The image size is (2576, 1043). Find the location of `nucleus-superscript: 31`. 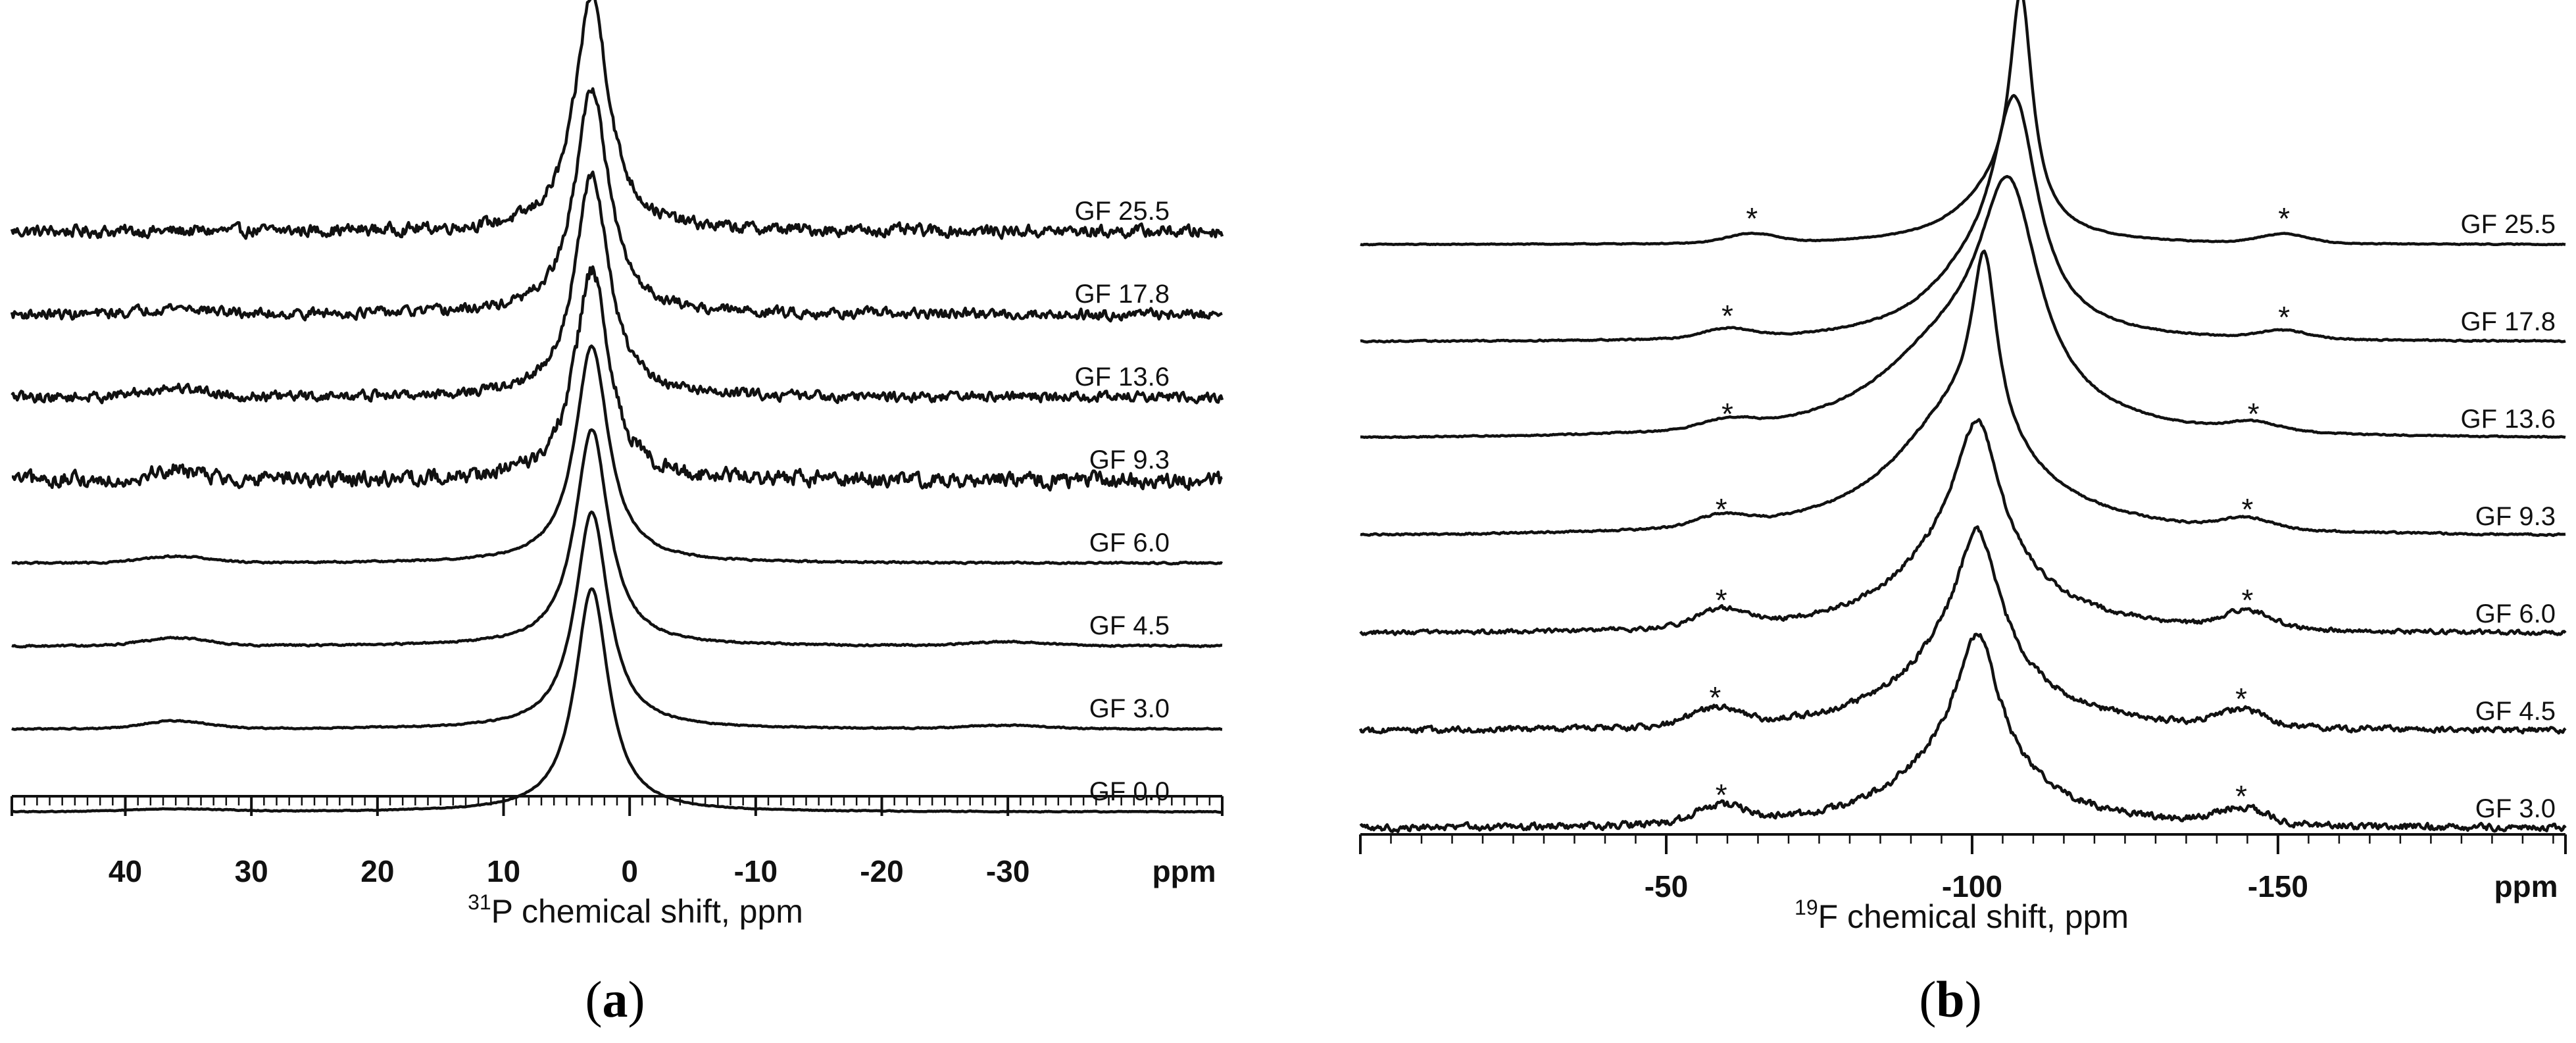

nucleus-superscript: 31 is located at coordinates (479, 902).